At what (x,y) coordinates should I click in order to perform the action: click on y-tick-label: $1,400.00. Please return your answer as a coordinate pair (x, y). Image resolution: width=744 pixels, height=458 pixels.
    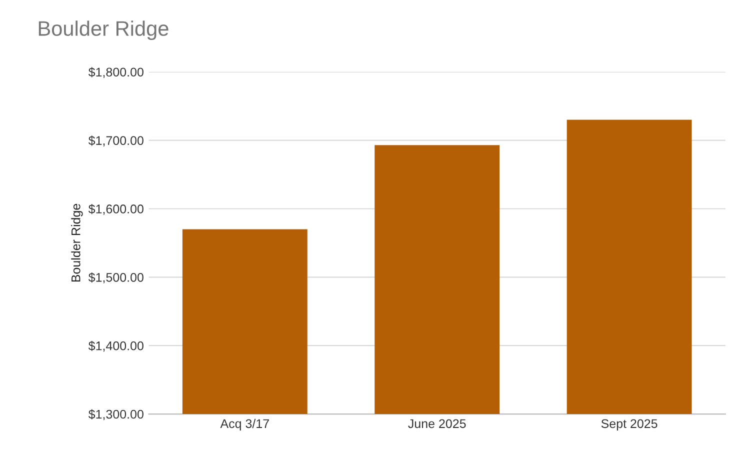
    Looking at the image, I should click on (116, 346).